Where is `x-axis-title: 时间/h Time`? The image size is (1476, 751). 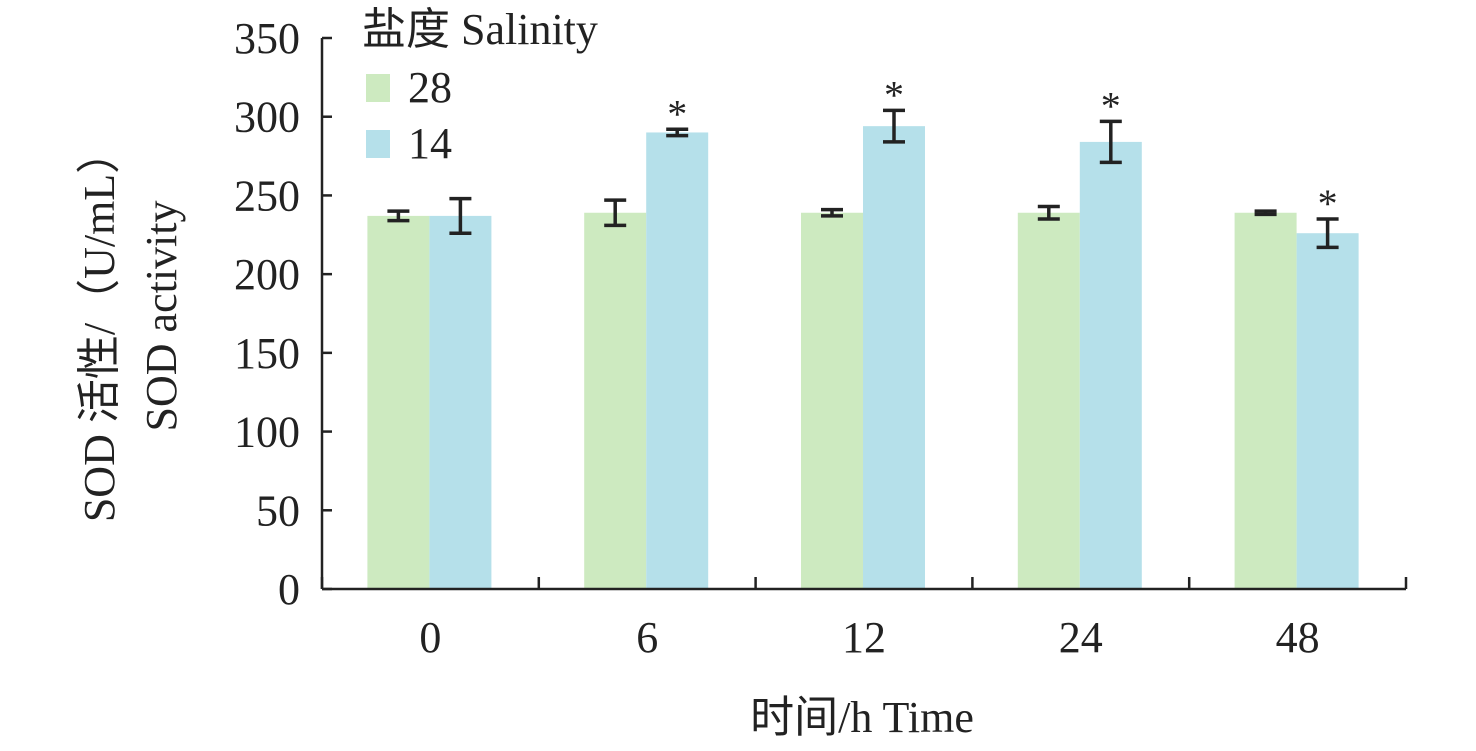
x-axis-title: 时间/h Time is located at coordinates (862, 717).